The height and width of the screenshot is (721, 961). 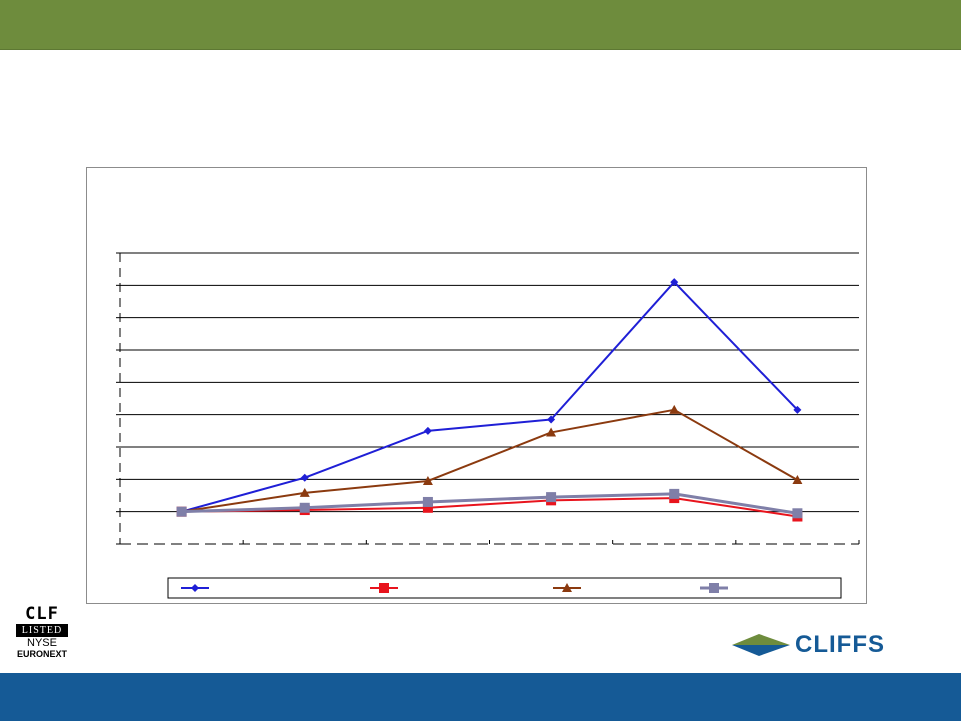 What do you see at coordinates (42, 614) in the screenshot?
I see `badge-ticker: CLF` at bounding box center [42, 614].